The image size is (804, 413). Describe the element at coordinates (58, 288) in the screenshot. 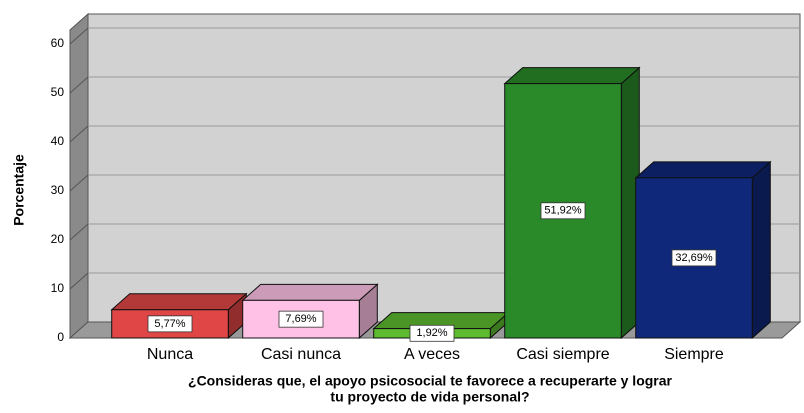

I see `y-tick-label: 10` at that location.